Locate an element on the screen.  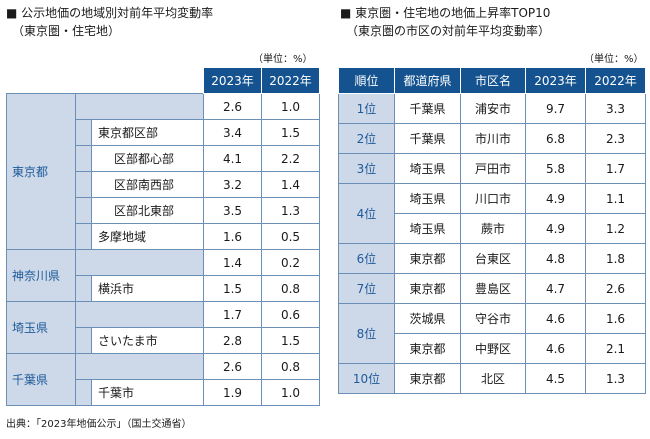
value-2023: 2.8 is located at coordinates (233, 340).